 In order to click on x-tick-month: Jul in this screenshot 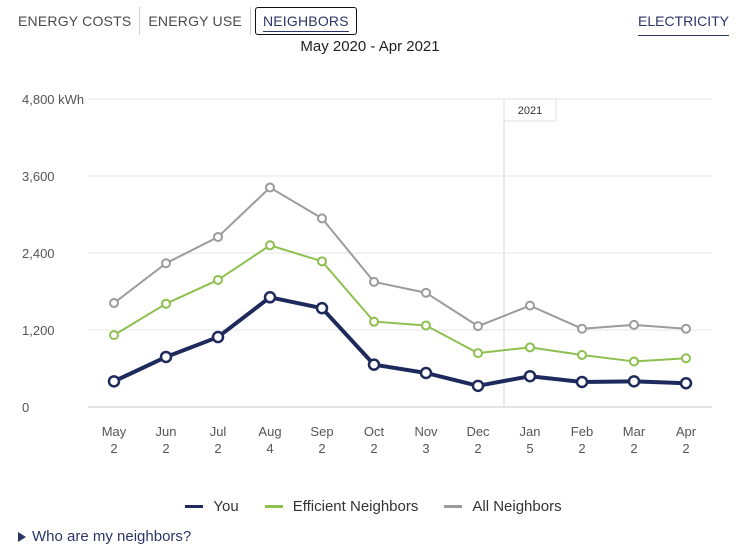, I will do `click(218, 431)`.